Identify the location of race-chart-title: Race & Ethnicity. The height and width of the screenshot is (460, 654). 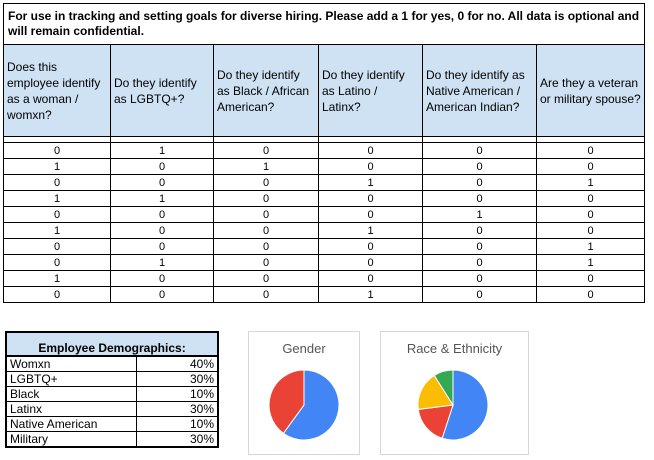
(454, 348).